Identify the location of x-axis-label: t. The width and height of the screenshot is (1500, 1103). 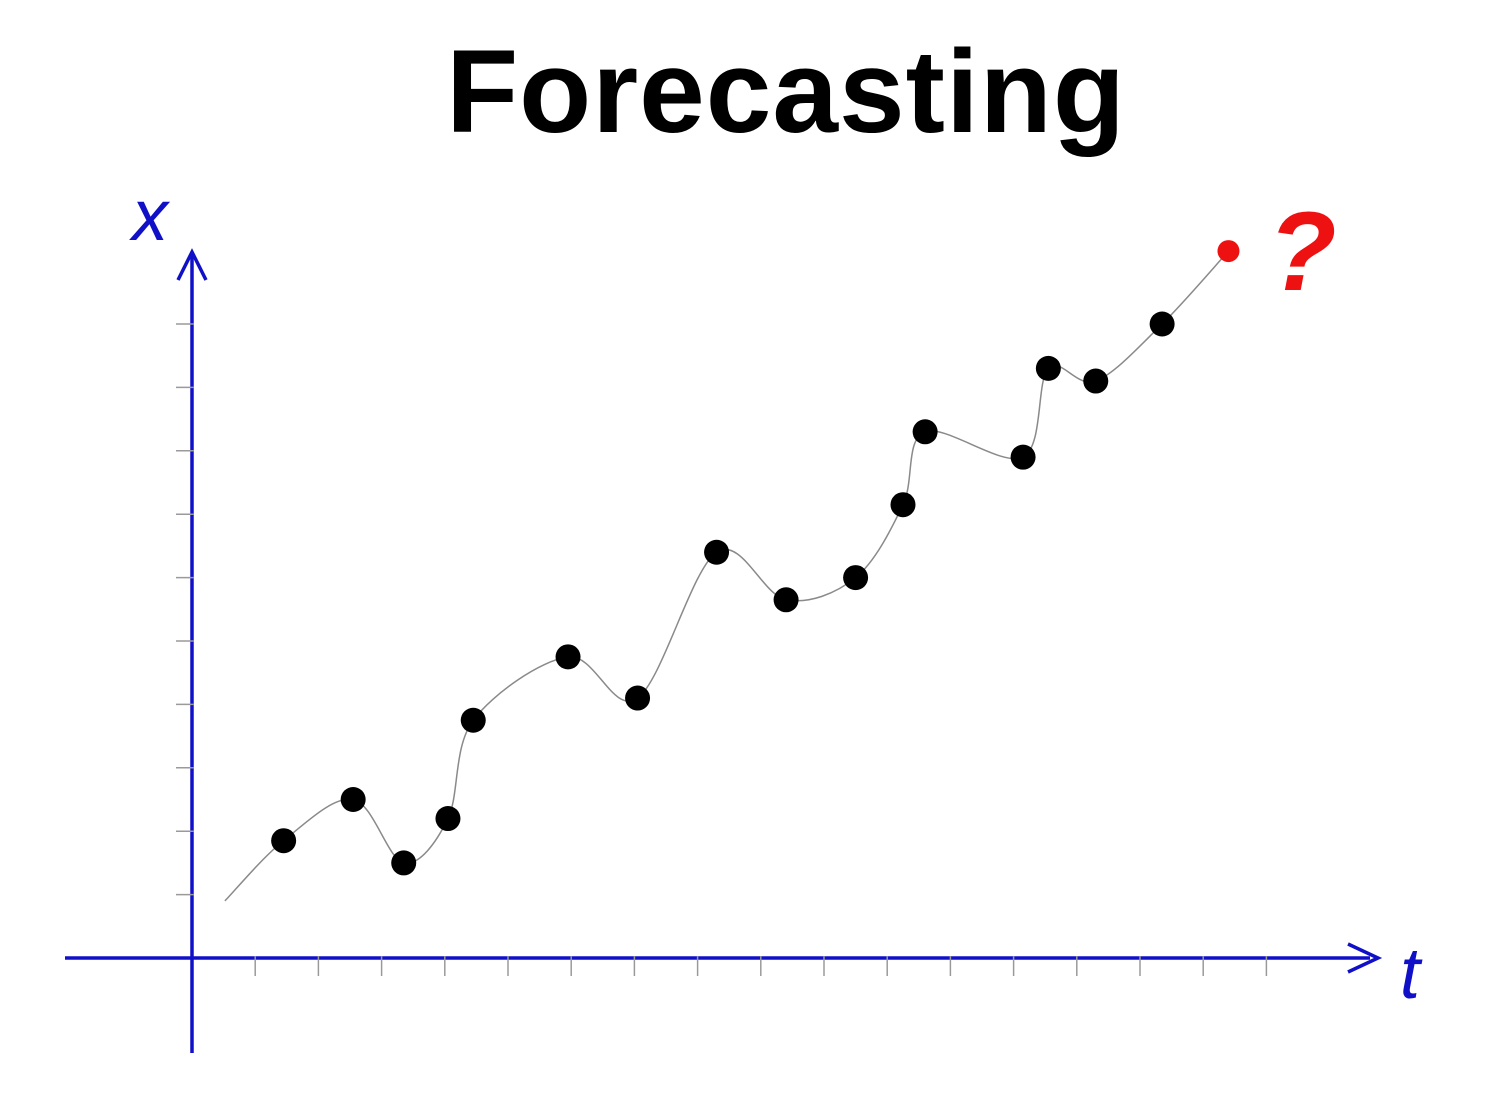
(1411, 974).